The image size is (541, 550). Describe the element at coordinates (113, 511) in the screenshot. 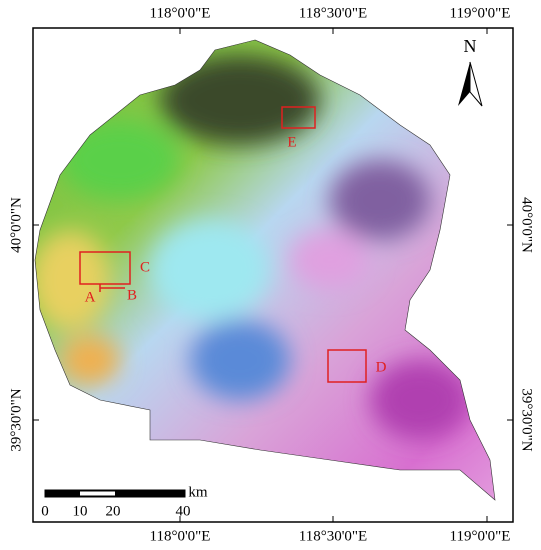

I see `scale-label: 20` at that location.